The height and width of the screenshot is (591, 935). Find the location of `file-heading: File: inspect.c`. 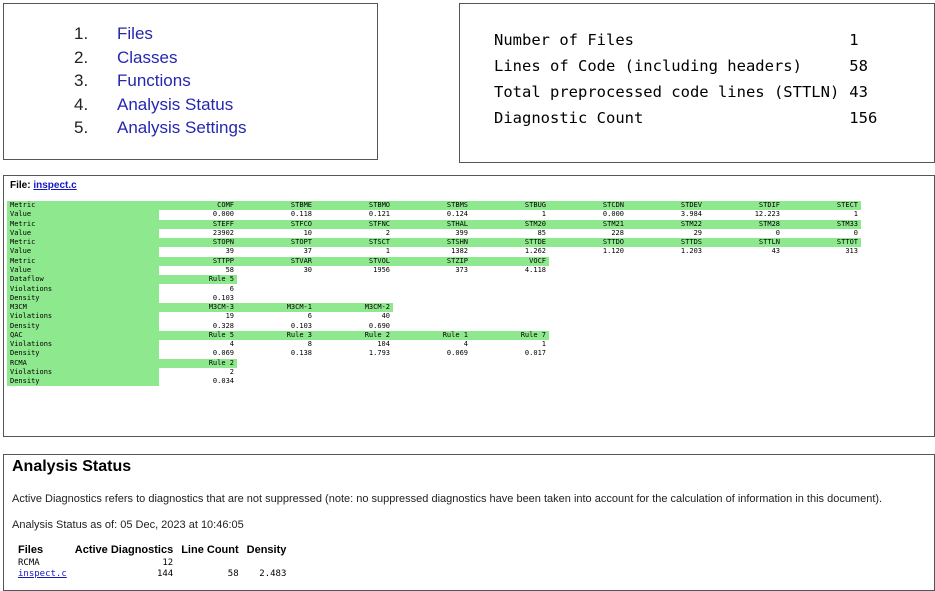

file-heading: File: inspect.c is located at coordinates (43, 185).